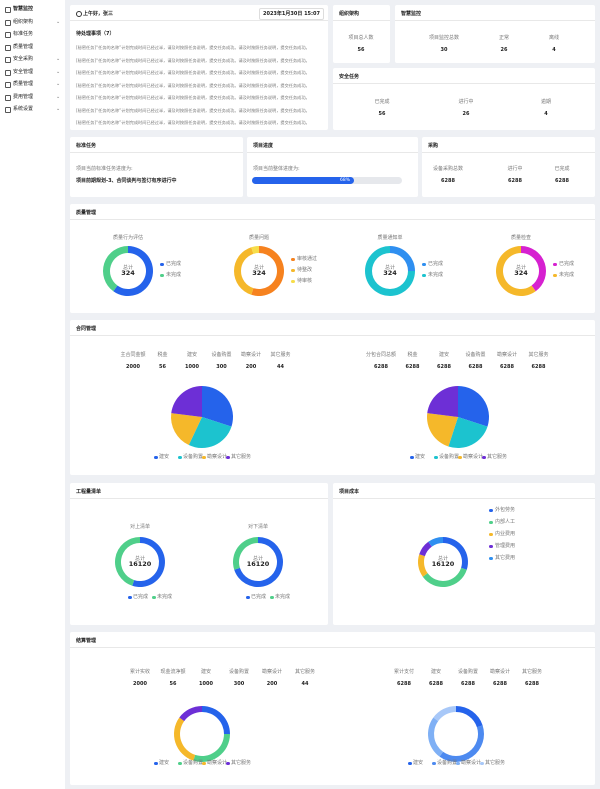 The width and height of the screenshot is (600, 789). What do you see at coordinates (411, 14) in the screenshot?
I see `card-title: 智慧监控` at bounding box center [411, 14].